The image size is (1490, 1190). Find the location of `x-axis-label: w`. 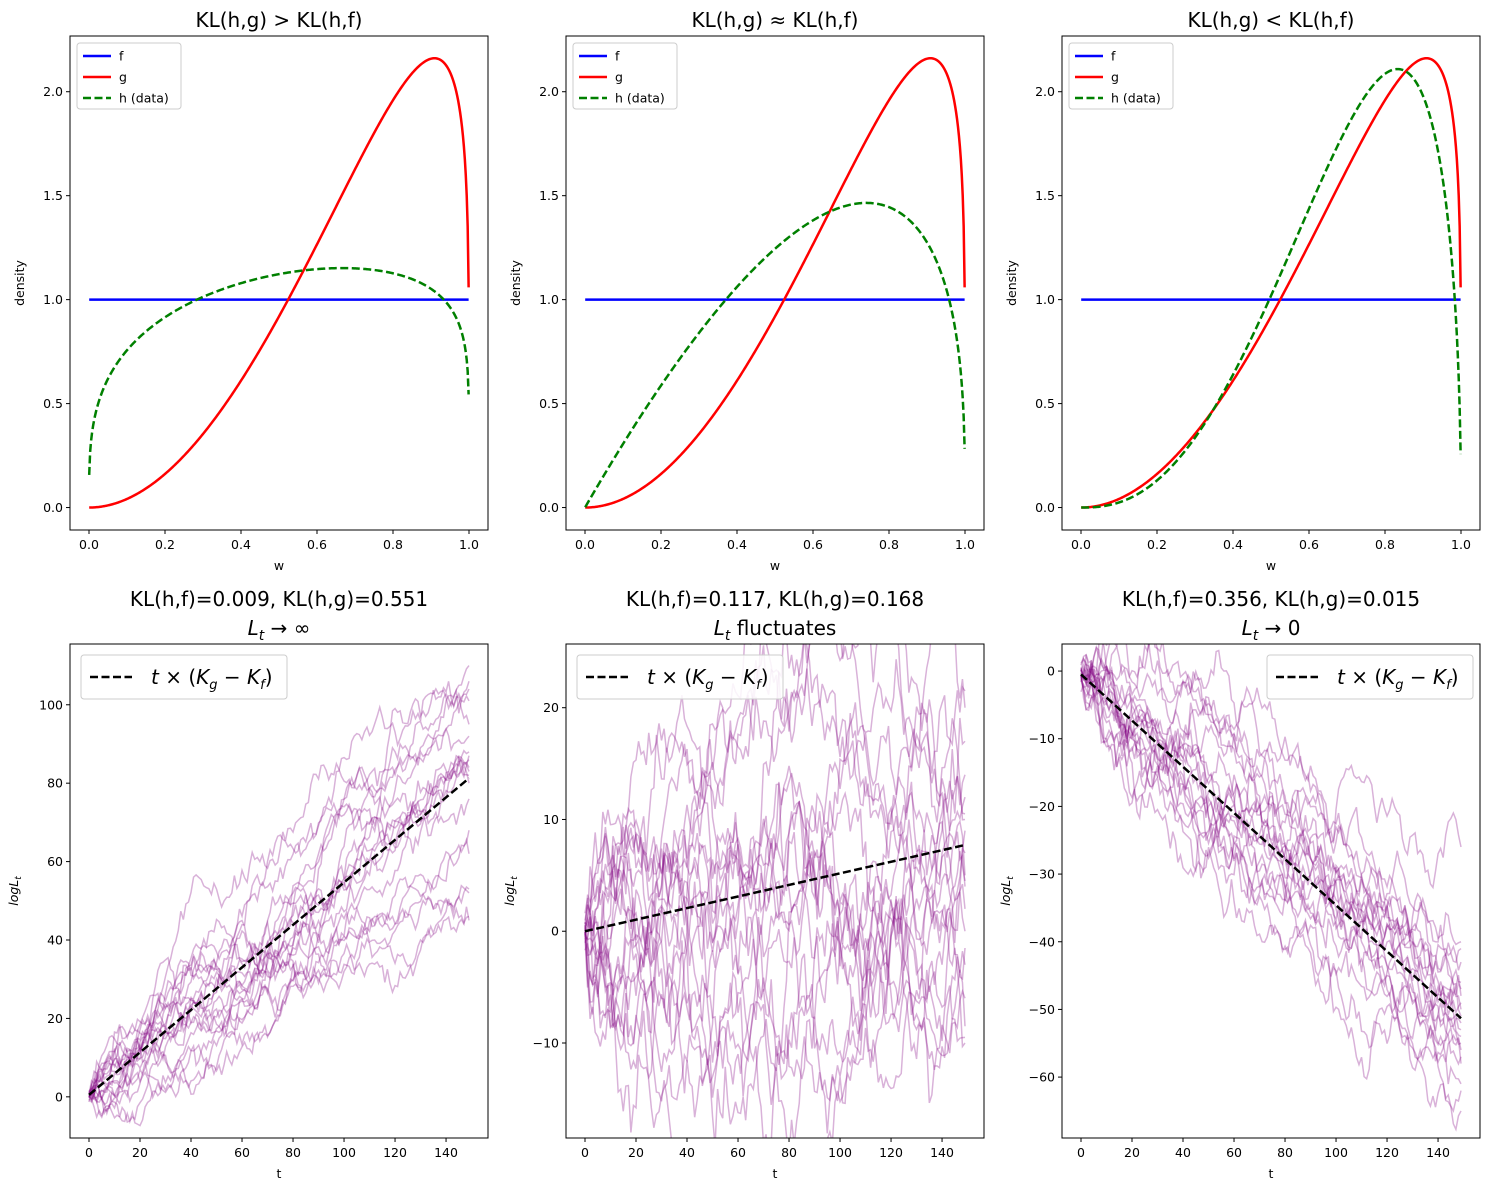

x-axis-label: w is located at coordinates (1271, 565).